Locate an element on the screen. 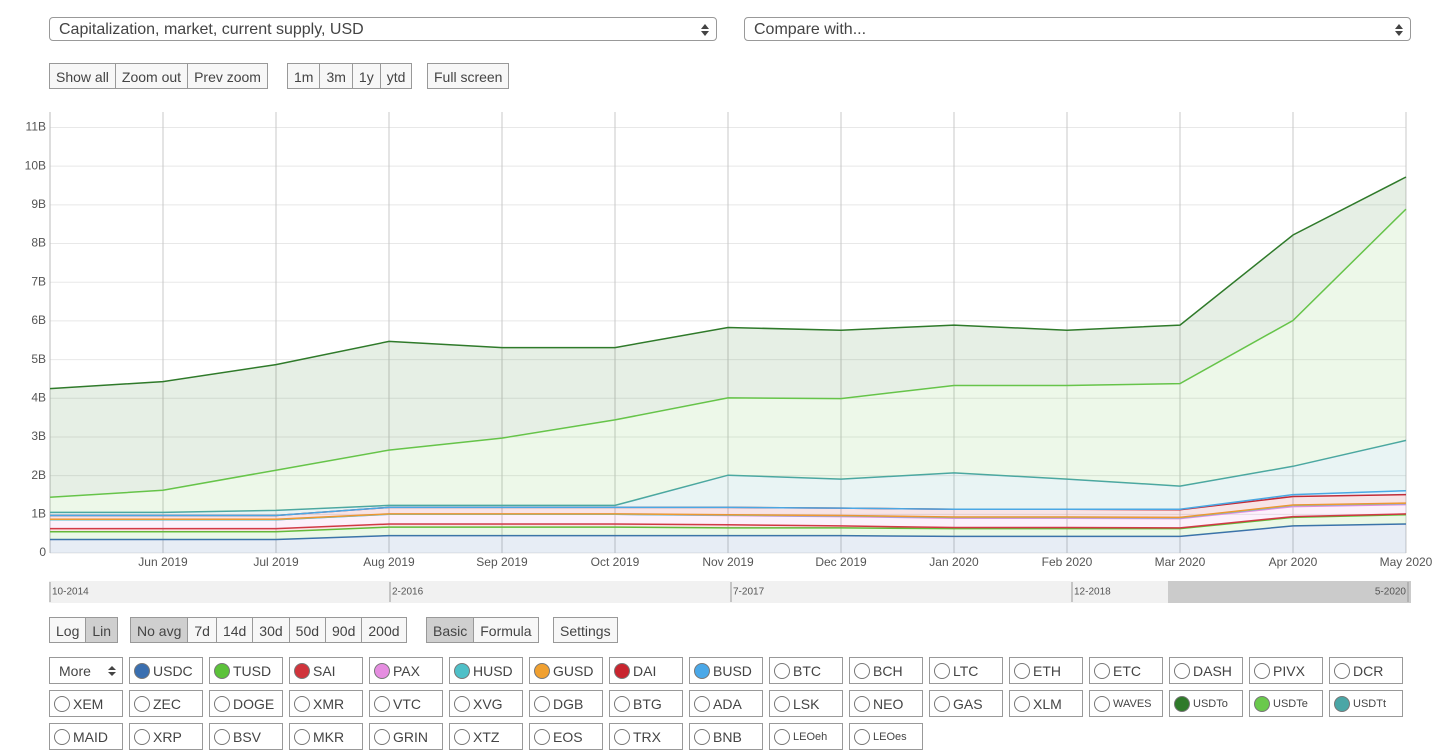 The width and height of the screenshot is (1456, 750). x-tick-label: Nov 2019 is located at coordinates (728, 562).